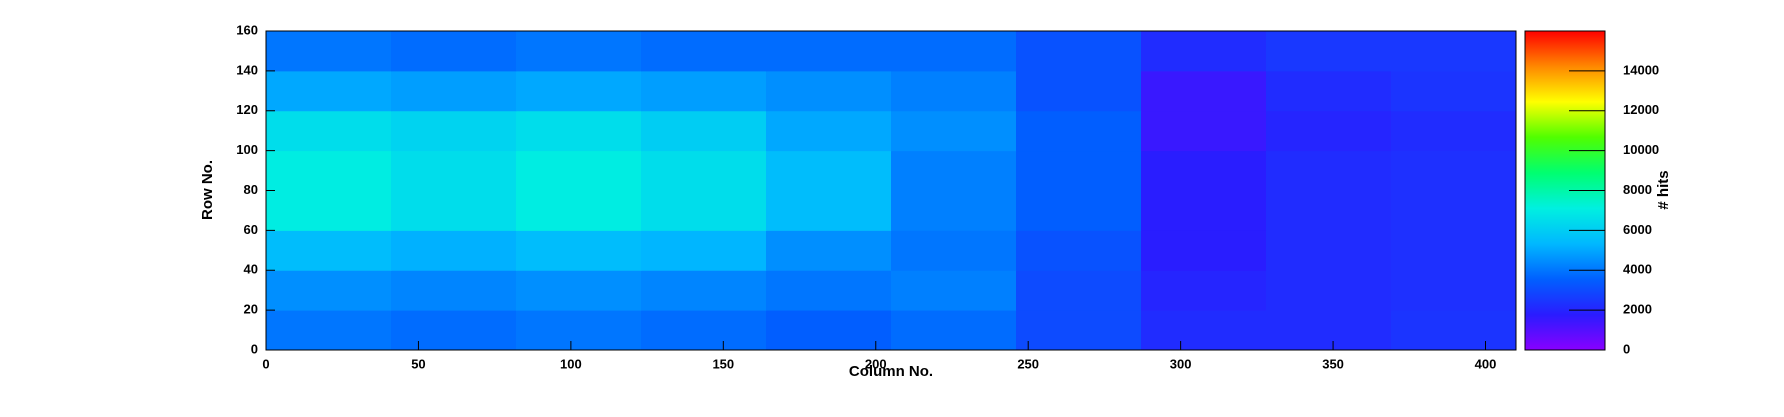  I want to click on colorbar-tick-label: 12000, so click(1641, 109).